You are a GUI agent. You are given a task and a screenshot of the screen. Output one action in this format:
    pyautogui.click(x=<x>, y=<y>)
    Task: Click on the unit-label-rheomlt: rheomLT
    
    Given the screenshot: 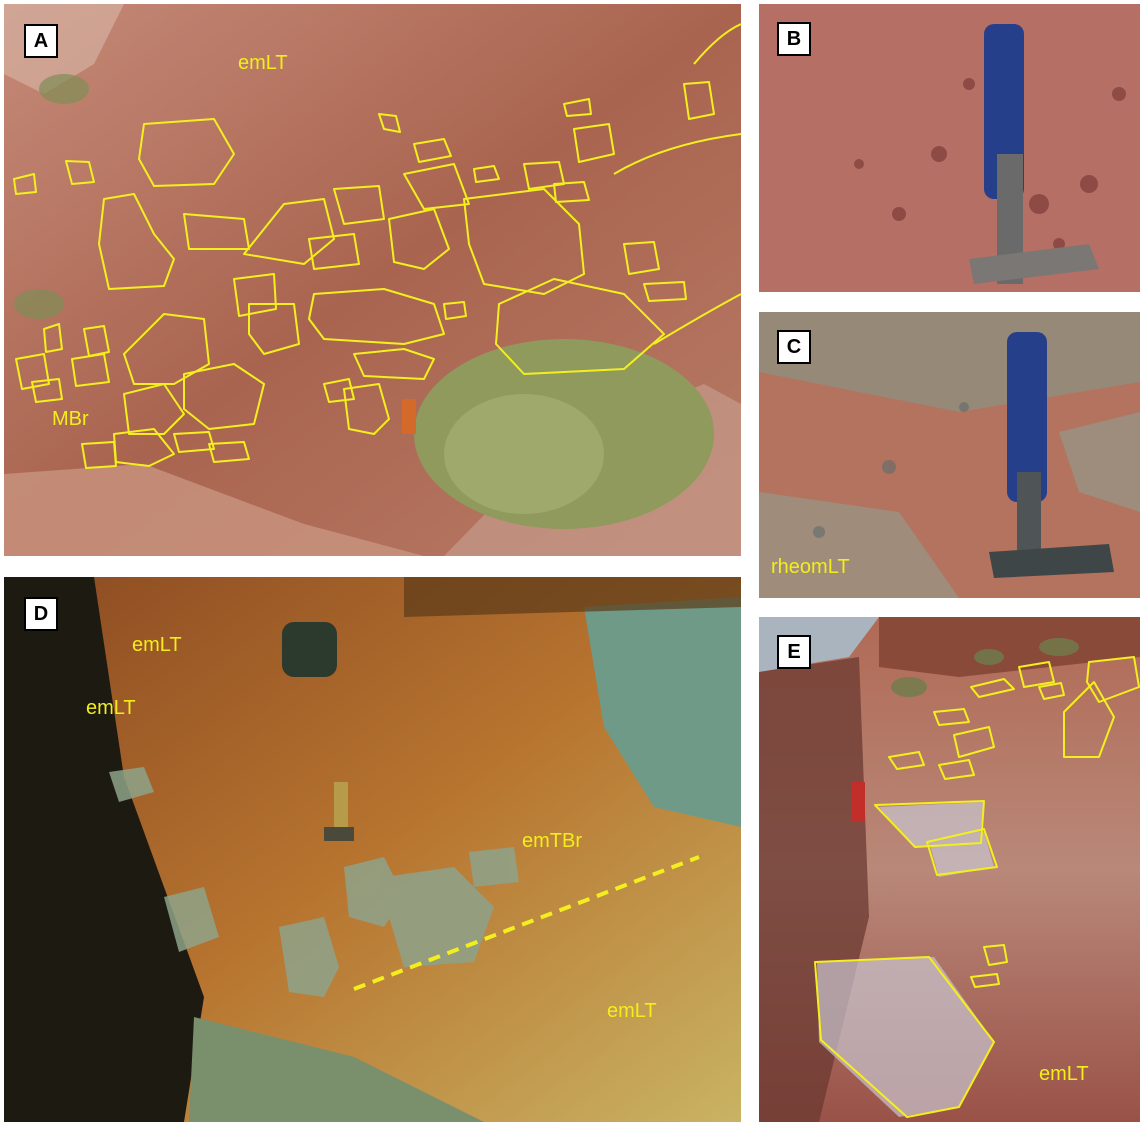 What is the action you would take?
    pyautogui.click(x=810, y=567)
    